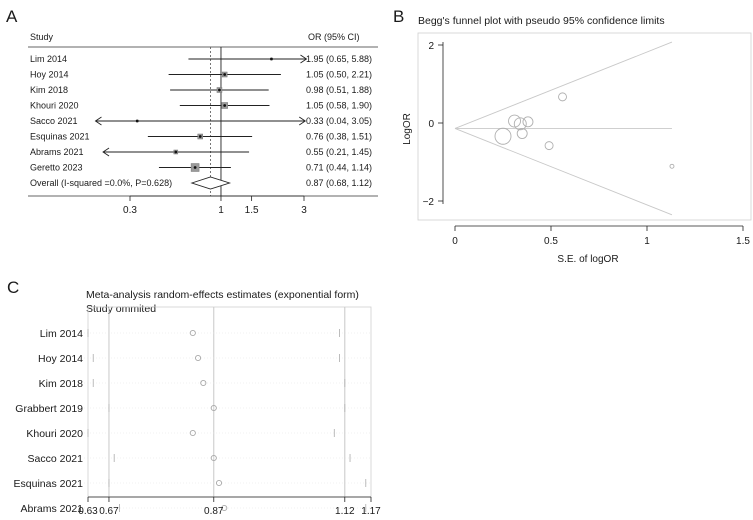 This screenshot has height=520, width=753. What do you see at coordinates (211, 183) in the screenshot?
I see `overall-diamond` at bounding box center [211, 183].